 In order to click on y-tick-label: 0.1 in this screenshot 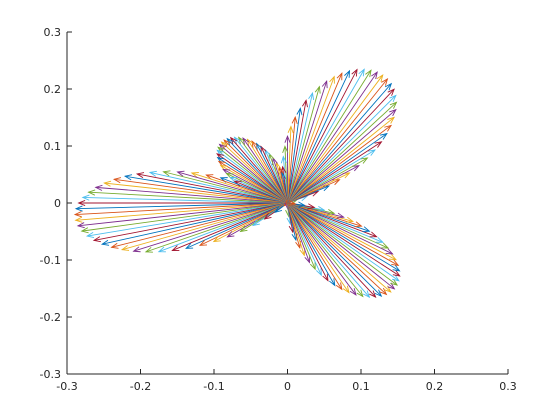, I will do `click(53, 146)`.